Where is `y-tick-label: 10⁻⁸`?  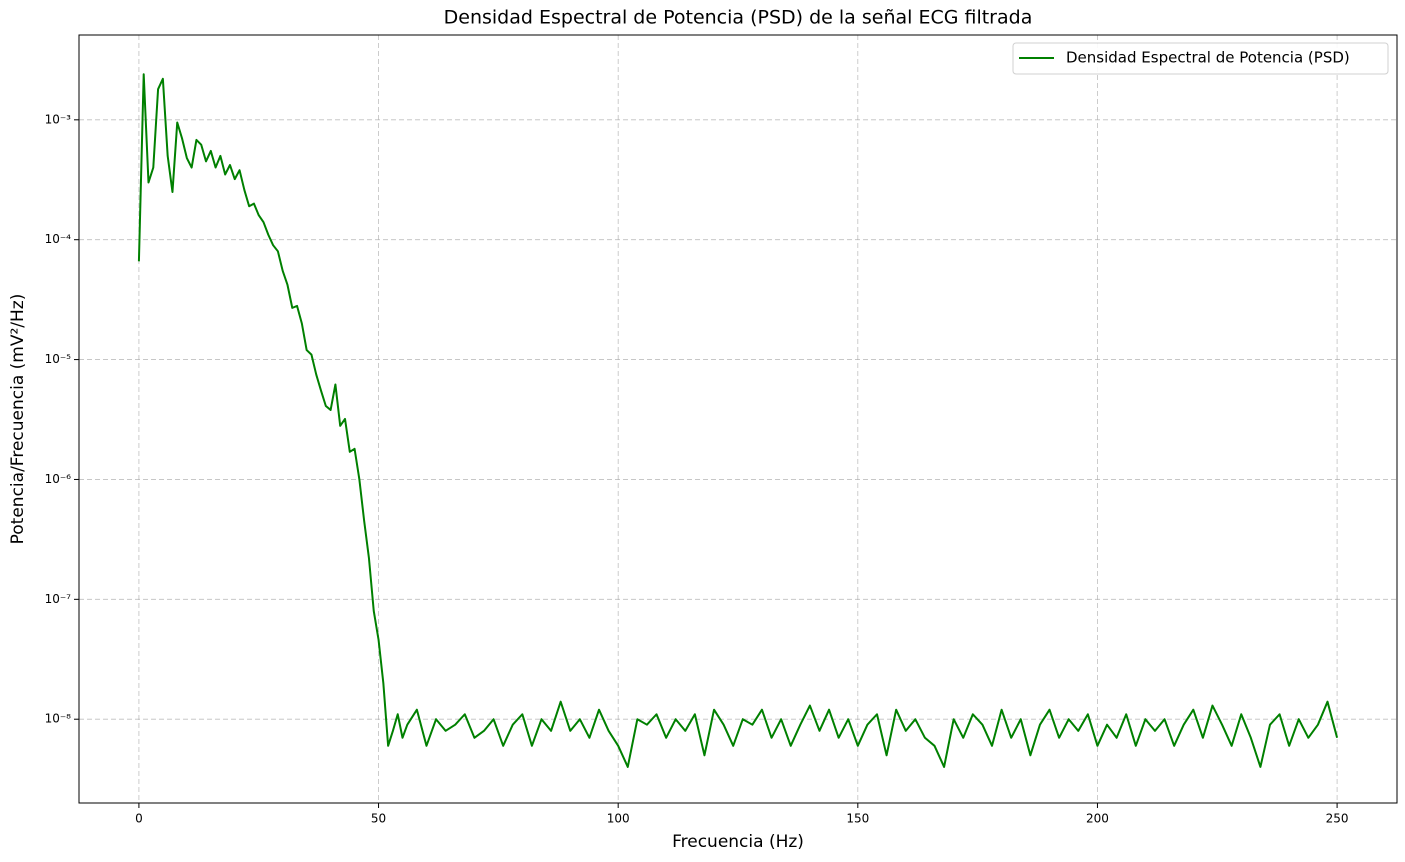
y-tick-label: 10⁻⁸ is located at coordinates (58, 719).